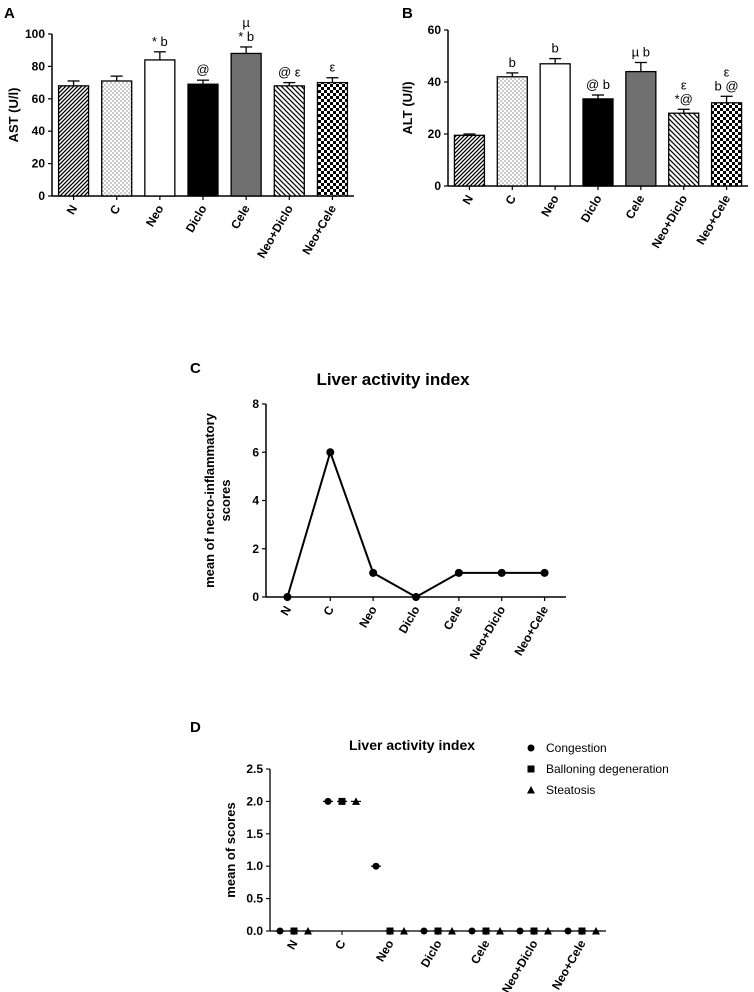 This screenshot has height=992, width=754. Describe the element at coordinates (568, 931) in the screenshot. I see `point-circle-Neo+Cele` at that location.